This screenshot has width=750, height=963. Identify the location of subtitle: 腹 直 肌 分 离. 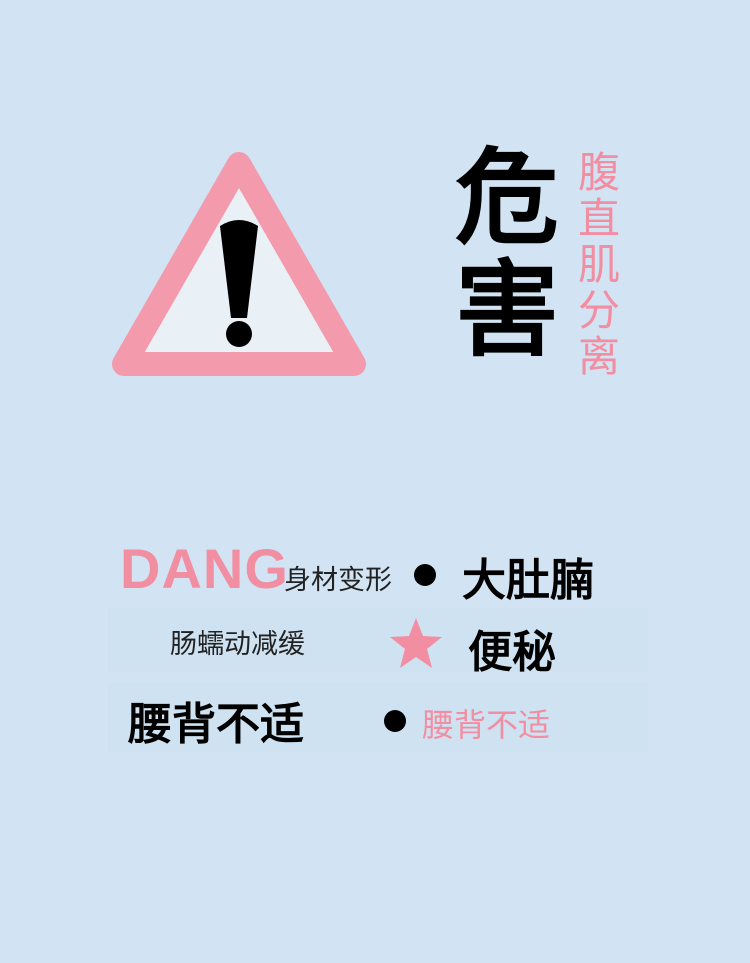
(599, 265).